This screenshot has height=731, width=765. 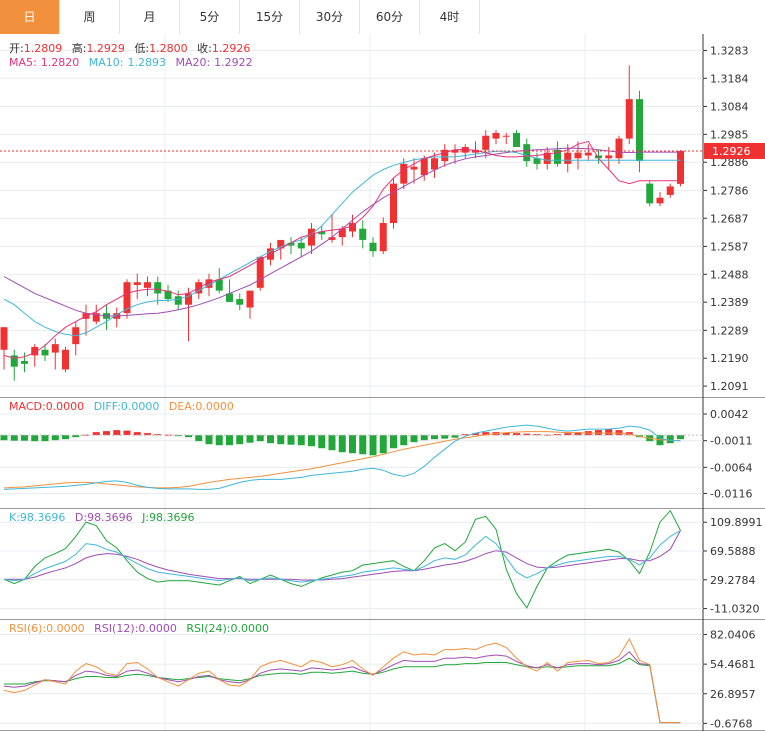 What do you see at coordinates (231, 48) in the screenshot?
I see `close-value: 1.2926` at bounding box center [231, 48].